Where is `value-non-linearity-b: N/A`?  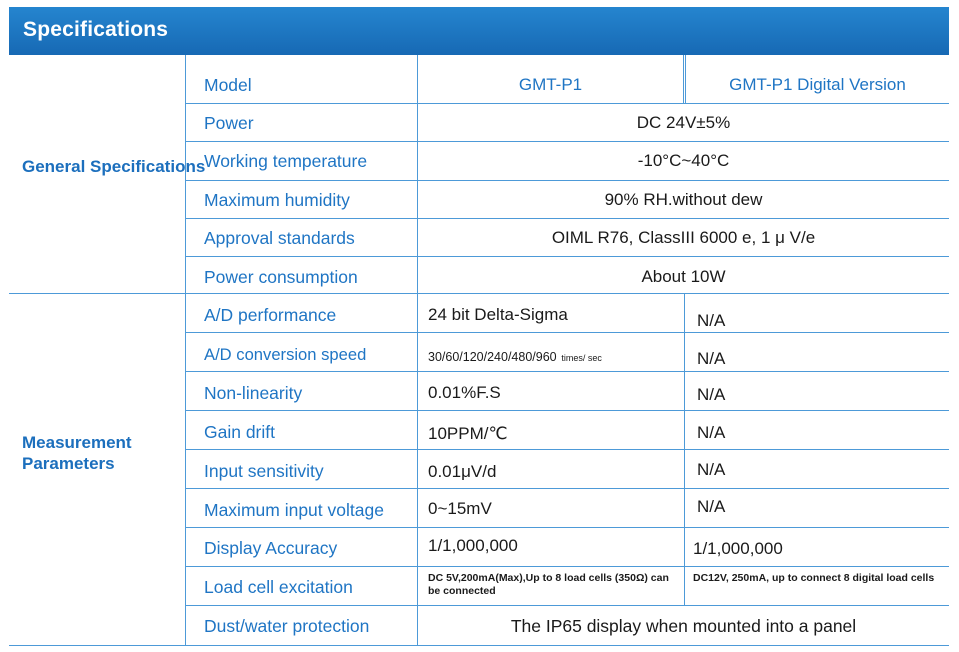
value-non-linearity-b: N/A is located at coordinates (711, 394).